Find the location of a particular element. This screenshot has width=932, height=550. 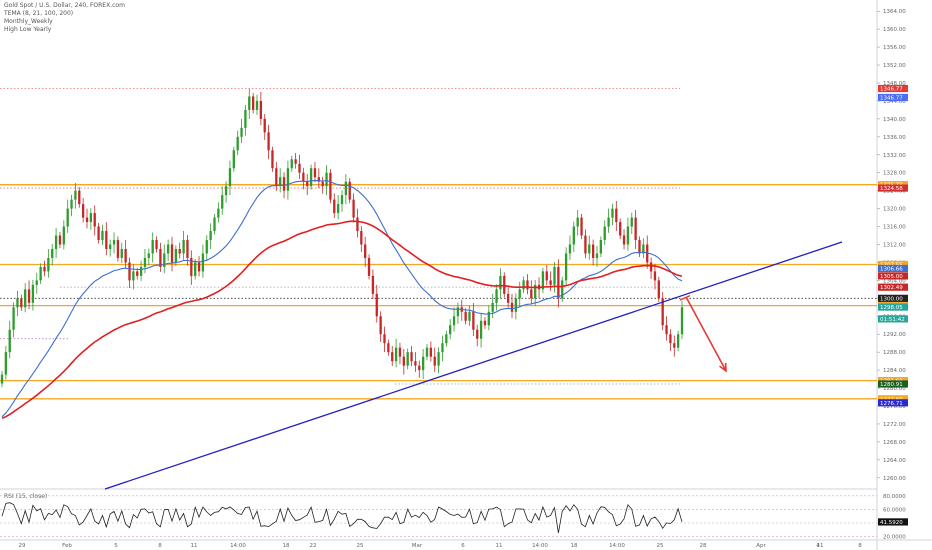

x-tick-label: 25 is located at coordinates (660, 546).